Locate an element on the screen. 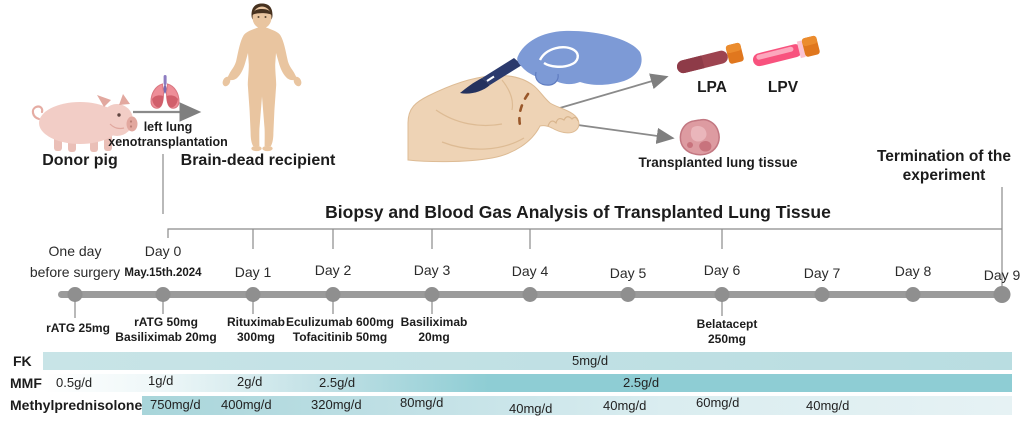 Image resolution: width=1023 pixels, height=424 pixels. drug-stems is located at coordinates (398, 309).